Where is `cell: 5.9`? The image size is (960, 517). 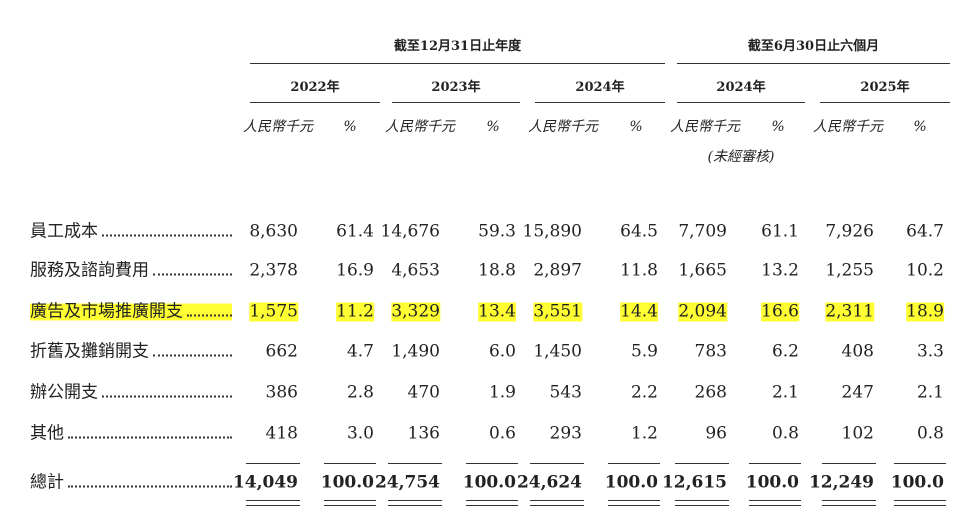 cell: 5.9 is located at coordinates (644, 351).